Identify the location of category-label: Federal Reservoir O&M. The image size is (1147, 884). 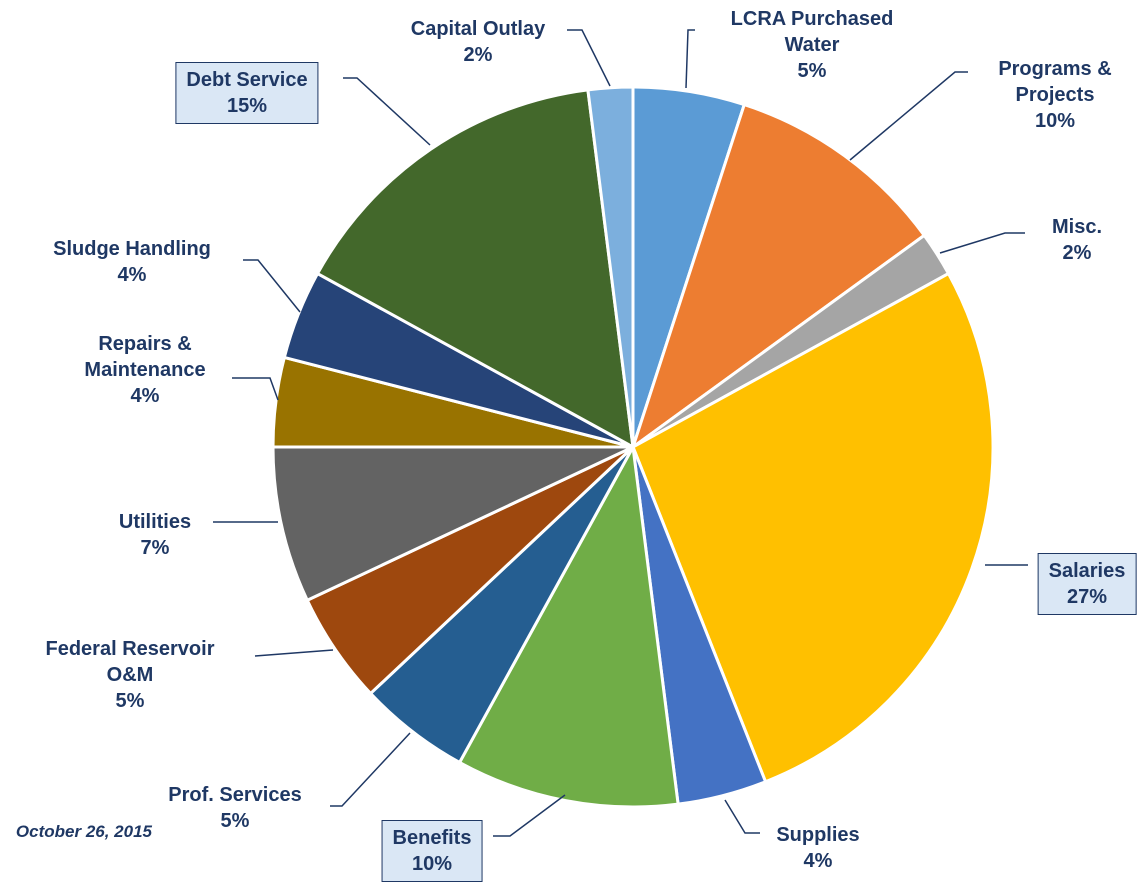
(130, 662).